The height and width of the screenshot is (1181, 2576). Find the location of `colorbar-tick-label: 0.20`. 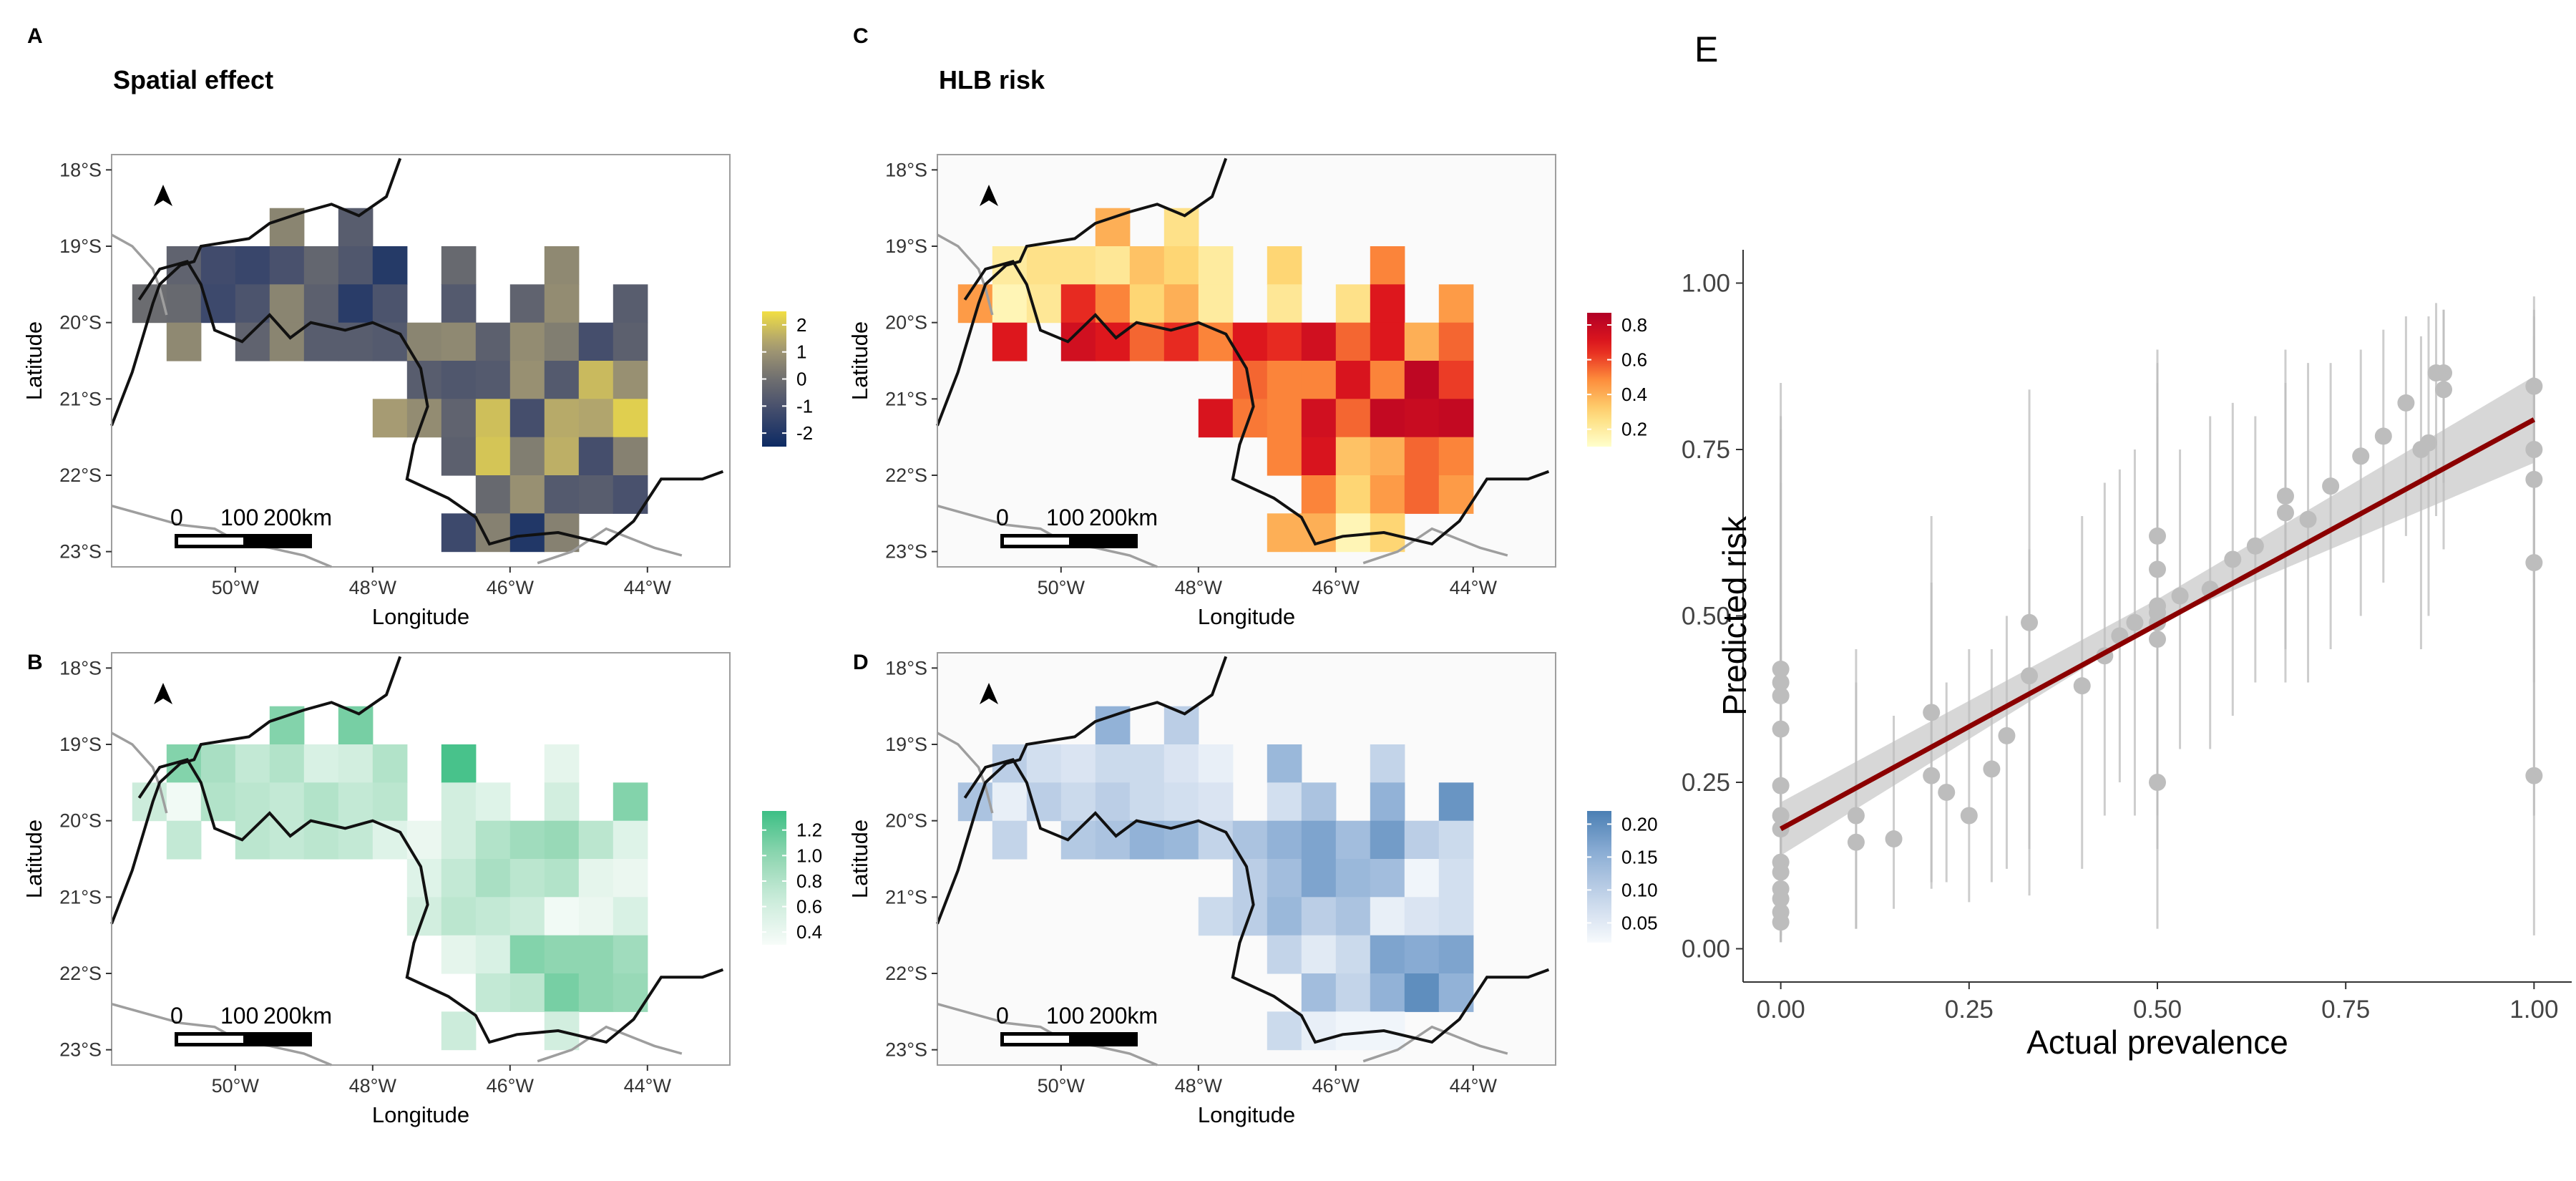

colorbar-tick-label: 0.20 is located at coordinates (1639, 824).